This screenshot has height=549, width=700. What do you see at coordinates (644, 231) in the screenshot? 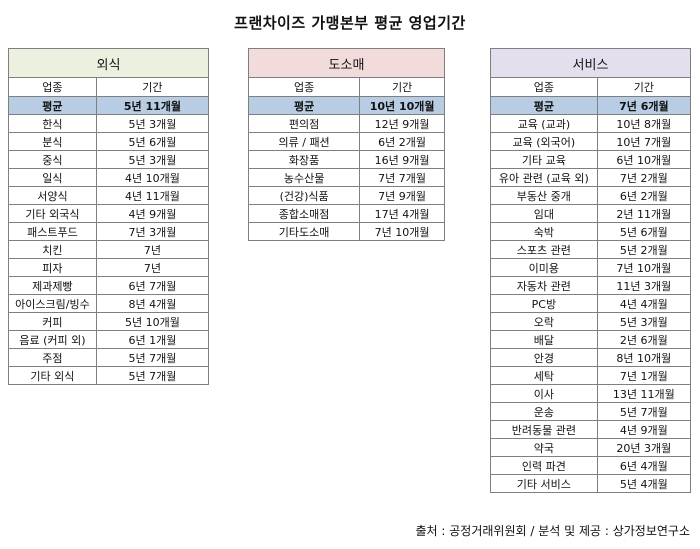
I see `period-cell: 5년 6개월` at bounding box center [644, 231].